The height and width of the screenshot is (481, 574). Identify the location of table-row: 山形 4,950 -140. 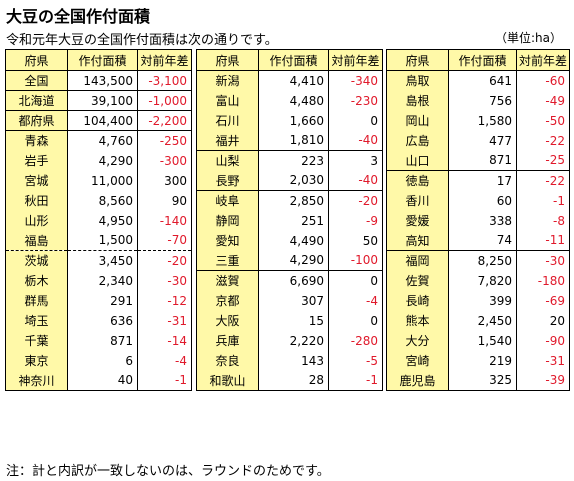
(98, 220).